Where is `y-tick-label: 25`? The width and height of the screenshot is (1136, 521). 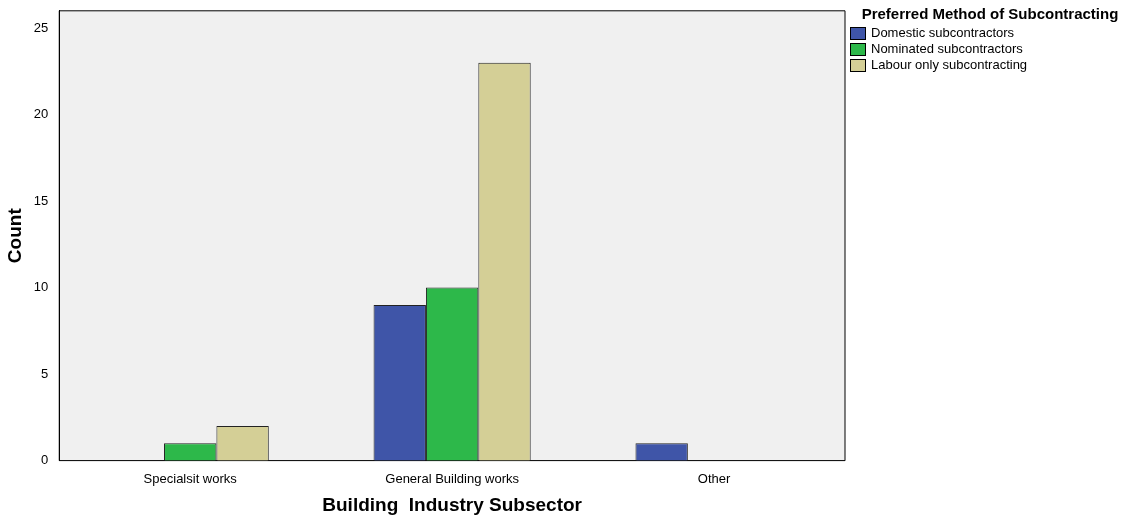 y-tick-label: 25 is located at coordinates (41, 27).